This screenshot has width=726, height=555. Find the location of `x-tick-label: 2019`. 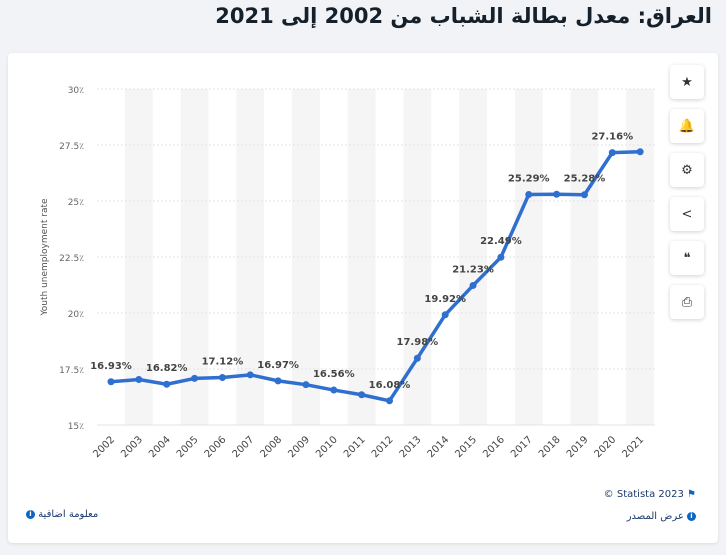

x-tick-label: 2019 is located at coordinates (578, 447).